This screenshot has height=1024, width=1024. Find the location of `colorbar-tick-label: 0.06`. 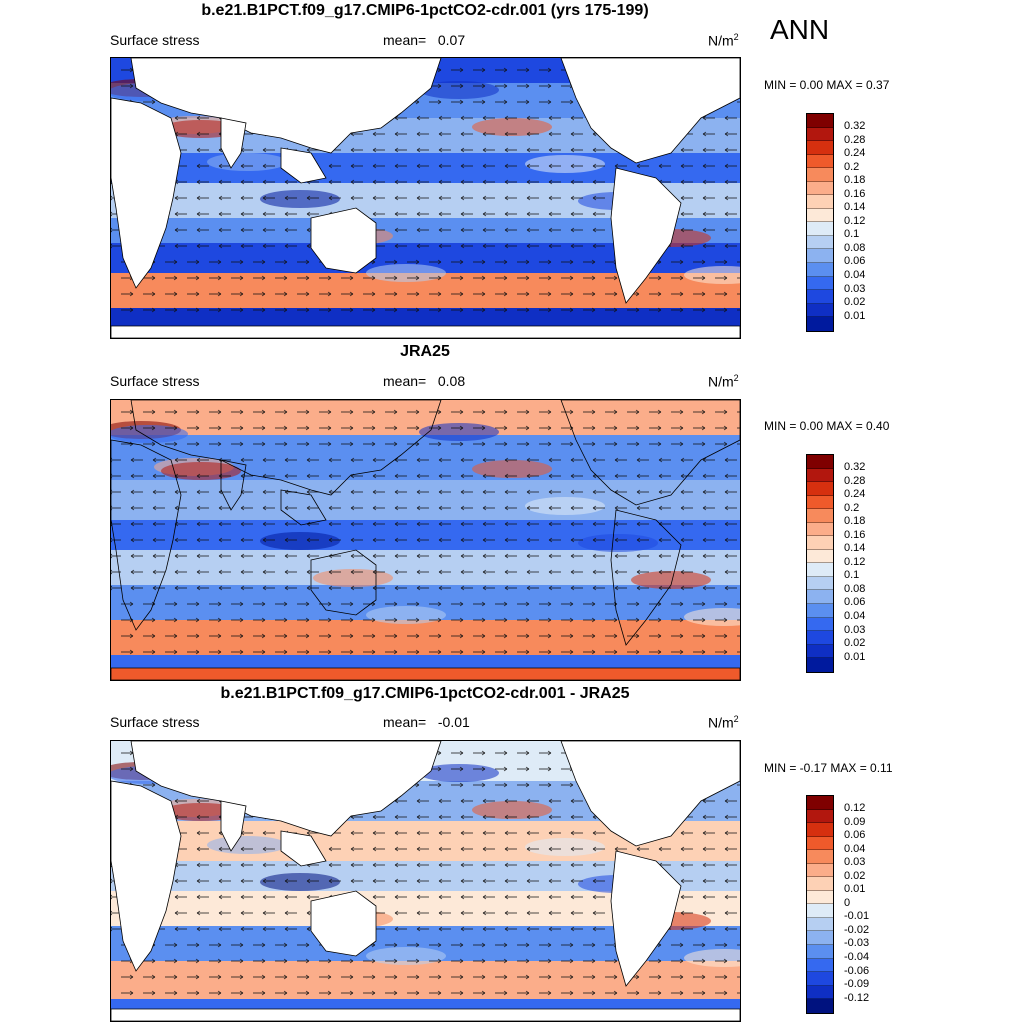

colorbar-tick-label: 0.06 is located at coordinates (855, 261).